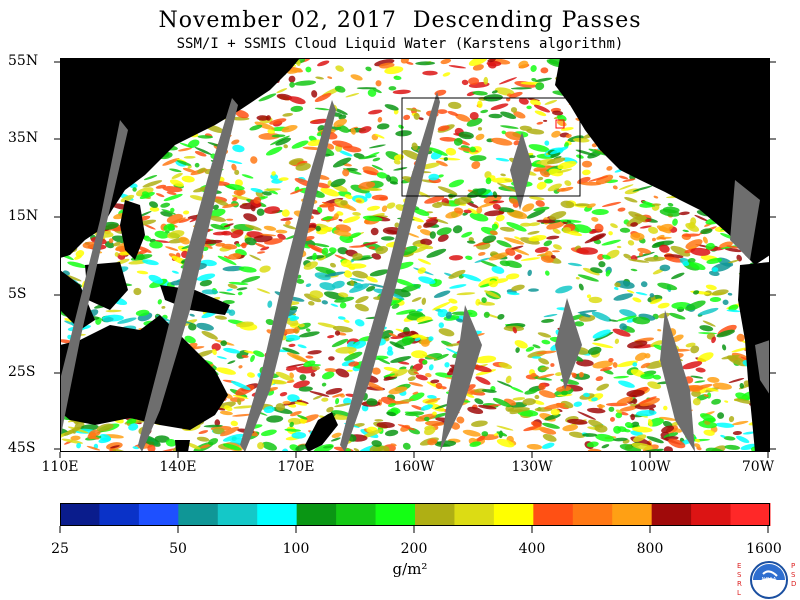 The height and width of the screenshot is (600, 800). I want to click on colorbar-label-1600: 1600, so click(764, 549).